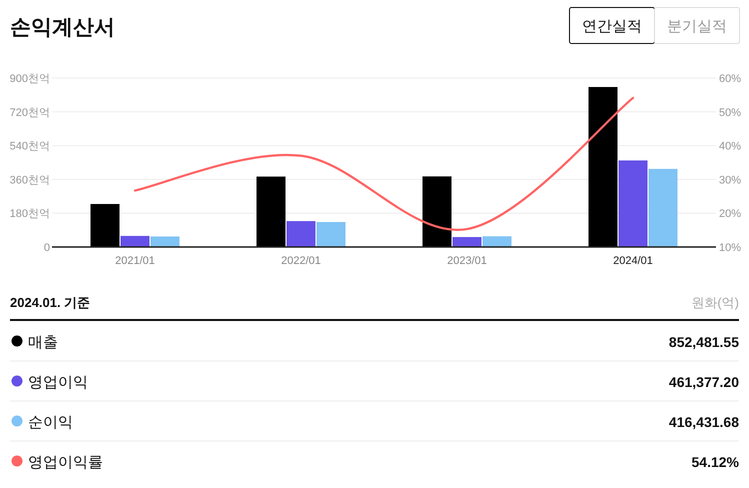 Image resolution: width=749 pixels, height=488 pixels. What do you see at coordinates (135, 261) in the screenshot?
I see `x-tick-label: 2021/01` at bounding box center [135, 261].